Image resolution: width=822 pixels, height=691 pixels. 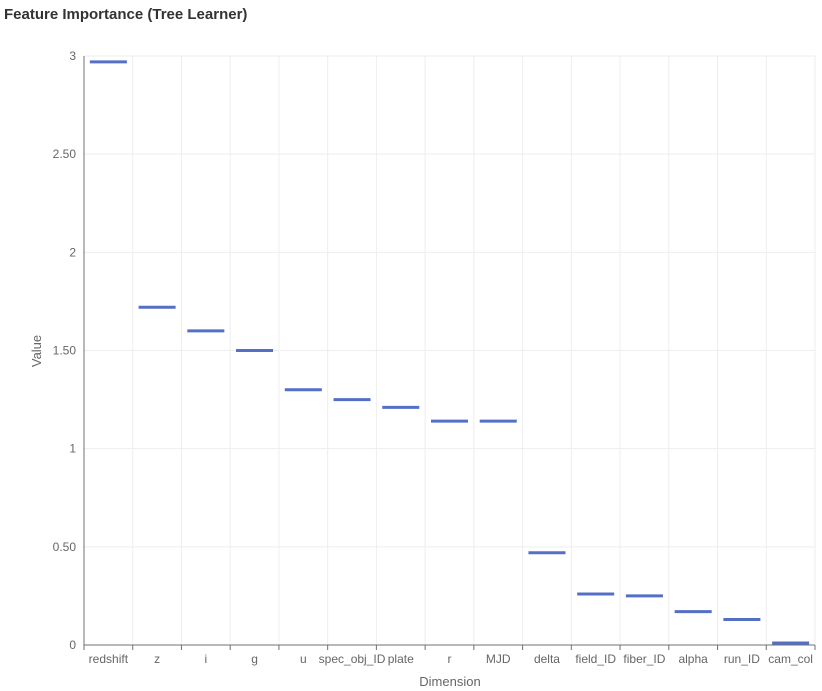 I want to click on chart-title: Feature Importance (Tree Learner), so click(x=126, y=14).